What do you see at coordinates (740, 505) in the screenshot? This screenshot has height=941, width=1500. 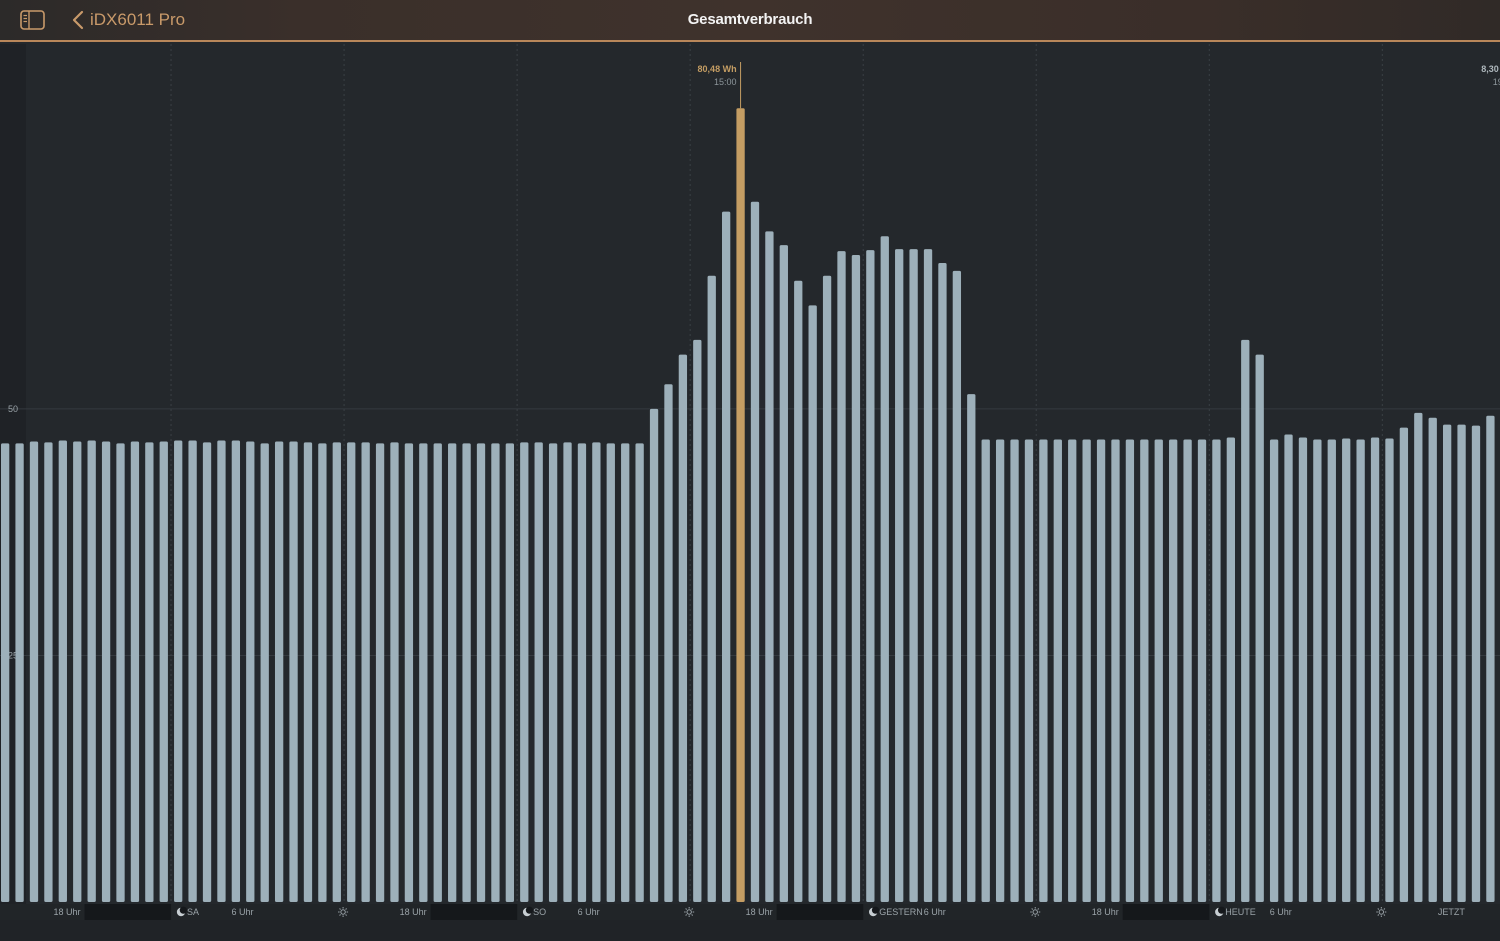 I see `selected-bar` at bounding box center [740, 505].